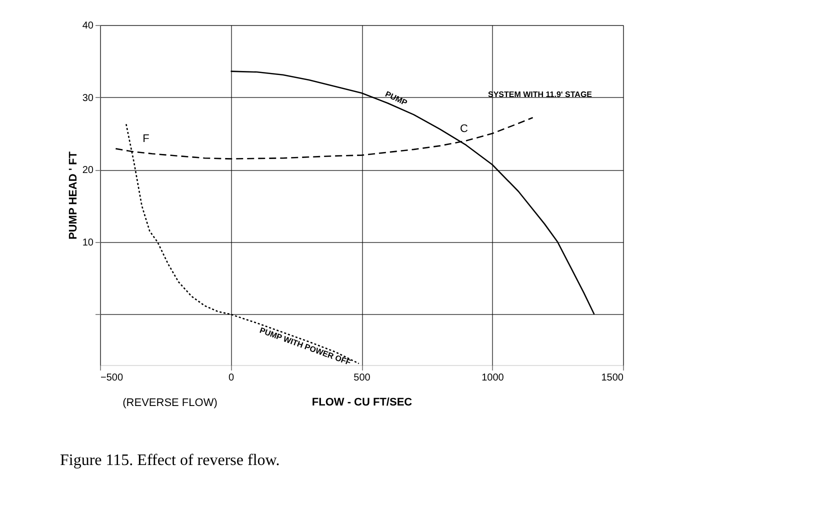 Image resolution: width=823 pixels, height=523 pixels. I want to click on y-tick-label: 10, so click(88, 243).